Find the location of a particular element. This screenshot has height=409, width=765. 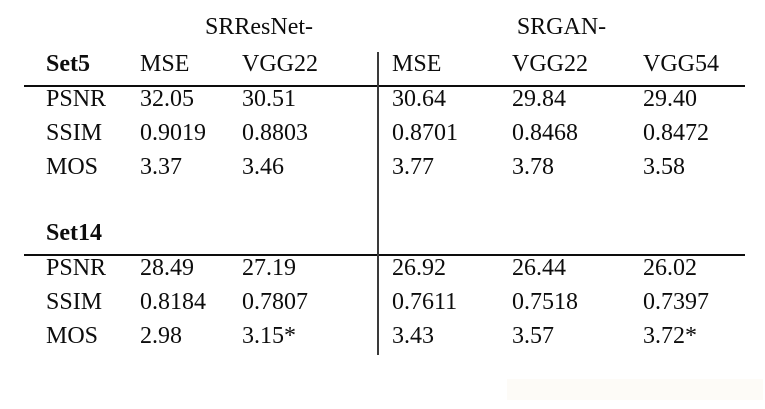

value-cell: 0.8701 is located at coordinates (425, 133).